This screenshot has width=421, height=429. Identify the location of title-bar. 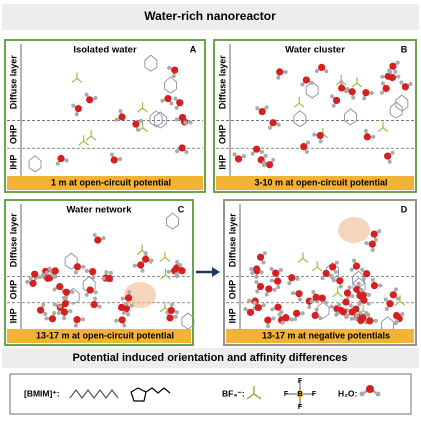
(210, 17).